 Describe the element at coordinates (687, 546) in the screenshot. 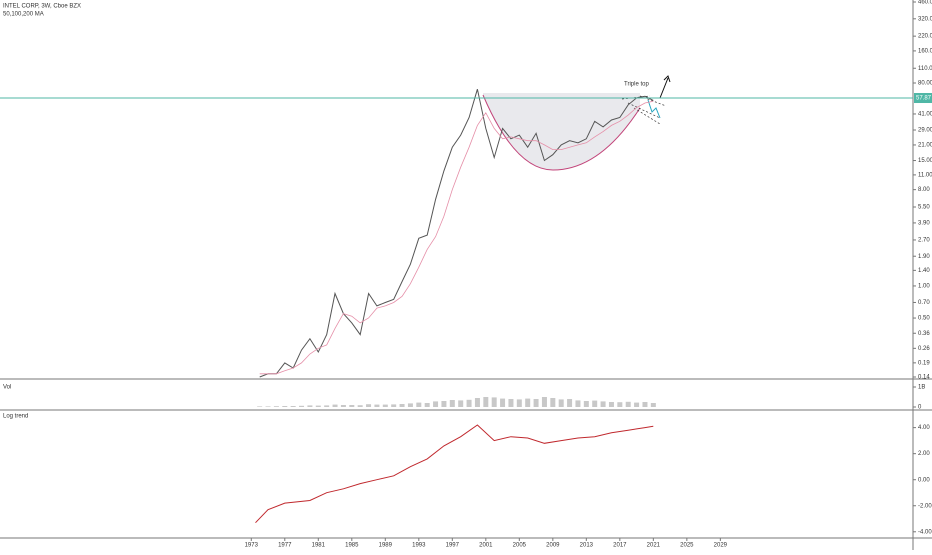

I see `x-tick-label: 2025` at that location.